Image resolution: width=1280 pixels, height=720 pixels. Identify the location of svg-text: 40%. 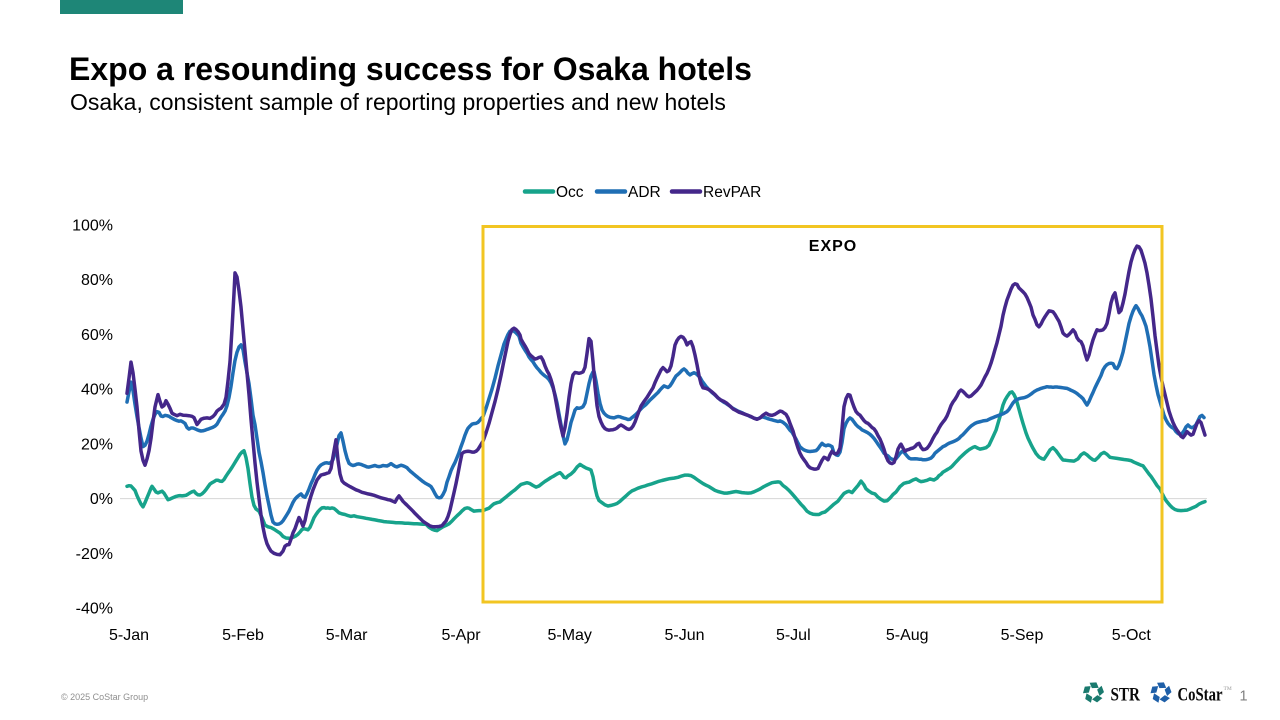
(97, 390).